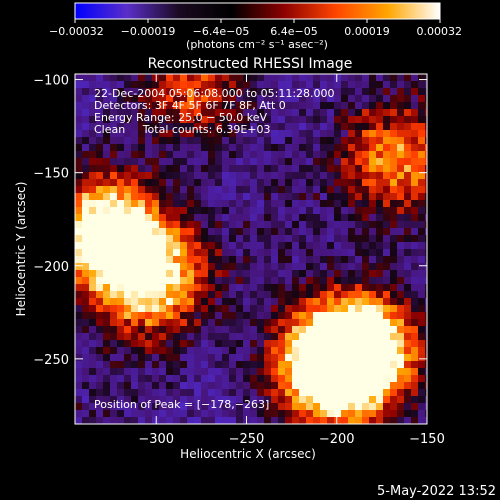 This screenshot has height=500, width=500. Describe the element at coordinates (181, 117) in the screenshot. I see `annotation-energy: Energy Range: 25.0 − 50.0 keV` at that location.